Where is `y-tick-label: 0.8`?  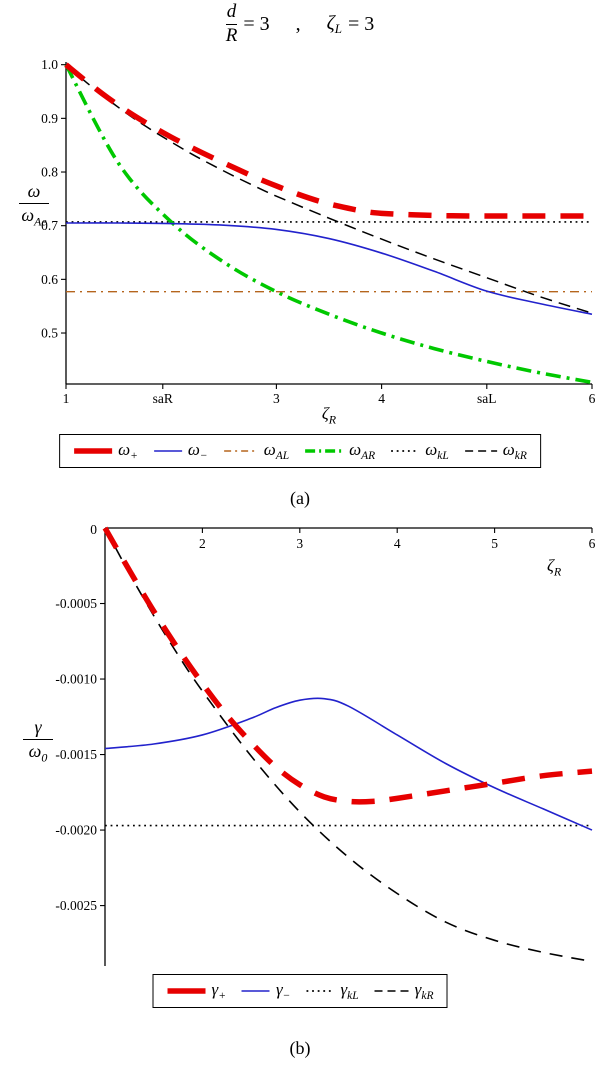
y-tick-label: 0.8 is located at coordinates (49, 172).